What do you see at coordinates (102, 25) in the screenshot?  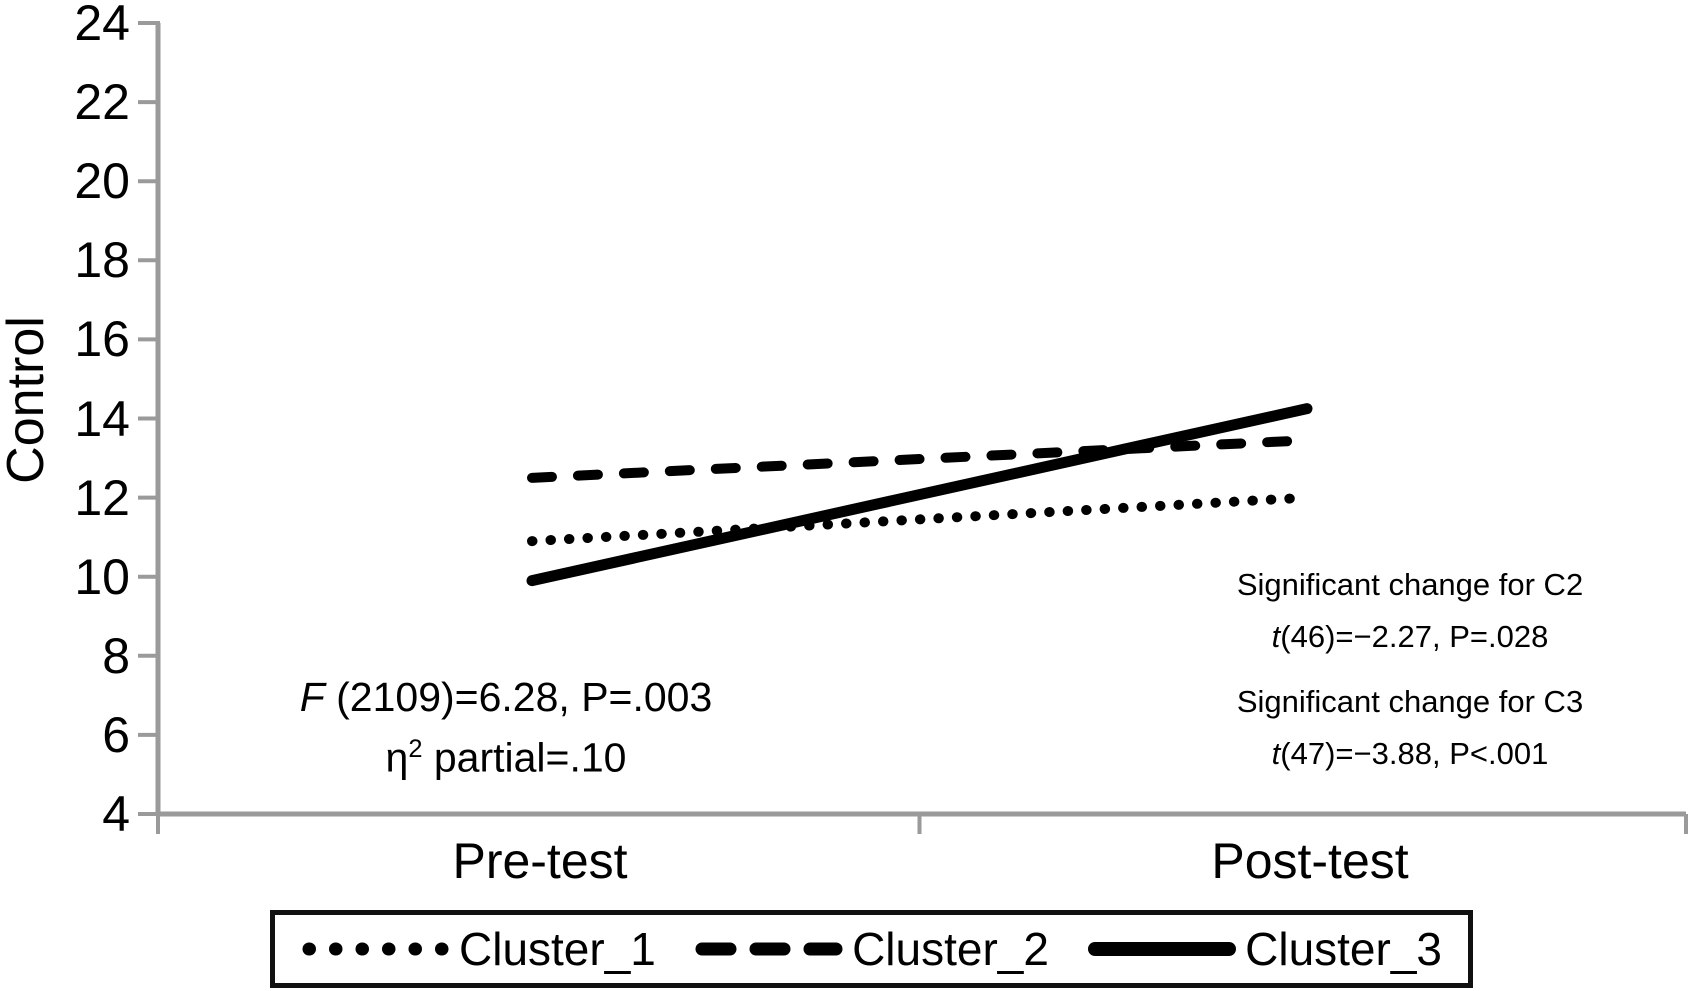 I see `y-tick-label: 24` at bounding box center [102, 25].